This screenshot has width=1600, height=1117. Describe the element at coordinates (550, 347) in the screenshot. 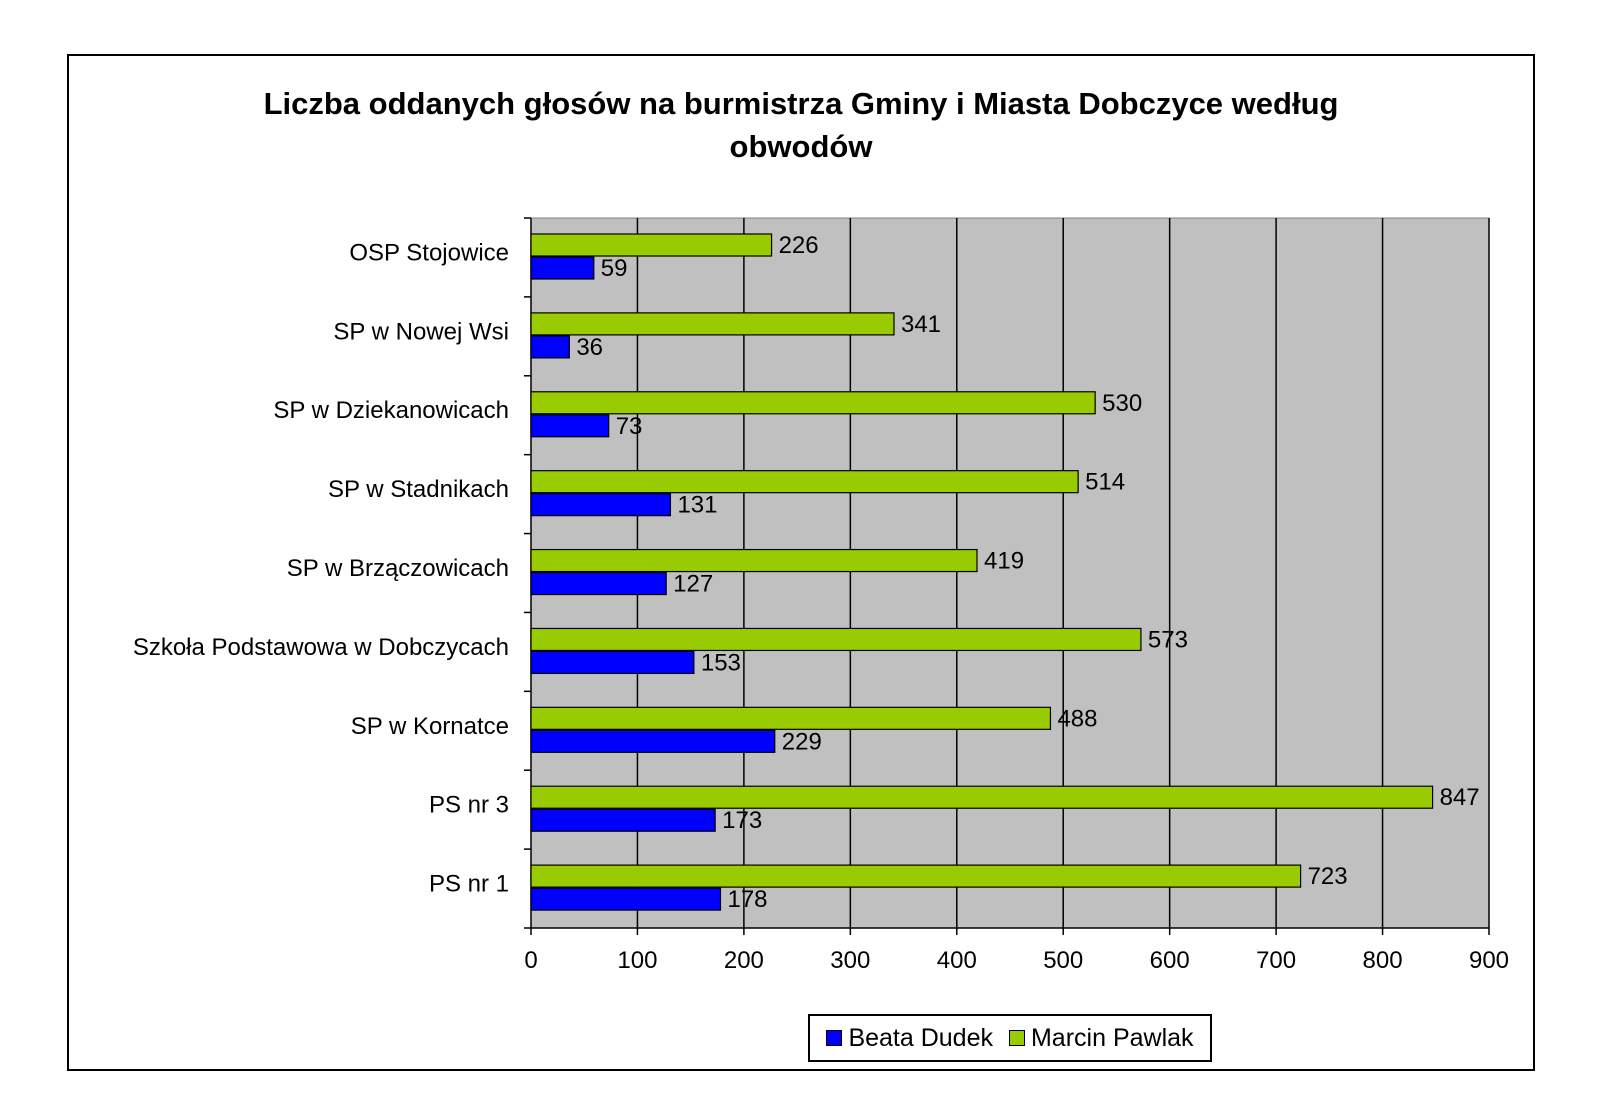

I see `bar-beata-dudek-sp-w-nowej-wsi` at that location.